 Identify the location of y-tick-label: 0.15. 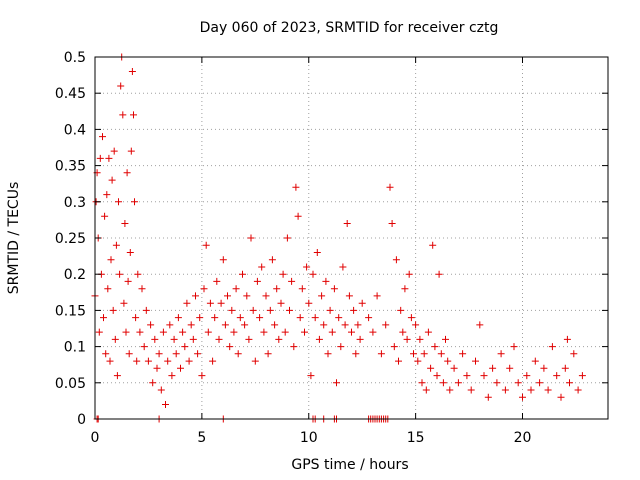
(70, 311).